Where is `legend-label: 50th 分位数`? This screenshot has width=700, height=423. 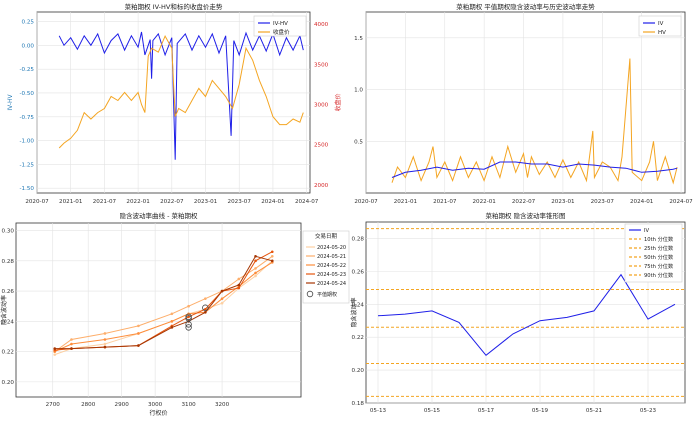 legend-label: 50th 分位数 is located at coordinates (659, 257).